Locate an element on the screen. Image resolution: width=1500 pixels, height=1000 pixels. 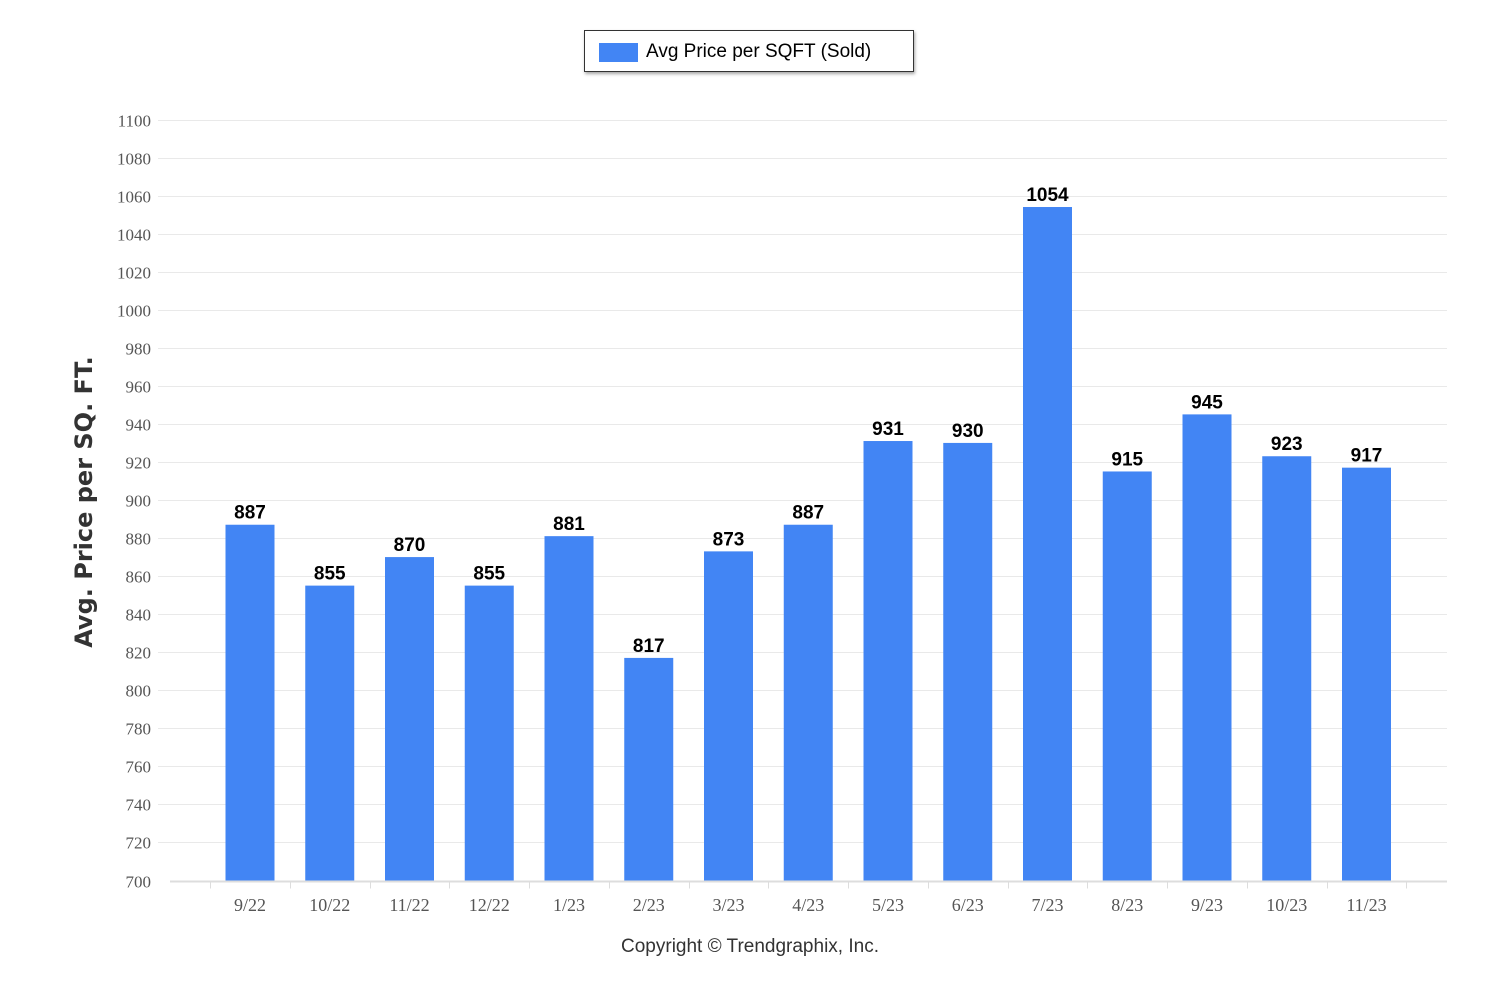
y-axis-title: Avg. Price per SQ. FT. is located at coordinates (84, 502).